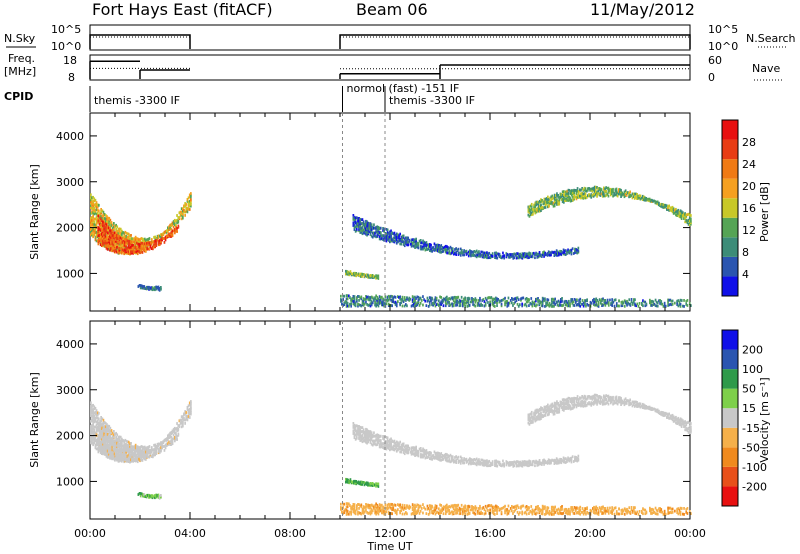  What do you see at coordinates (34, 212) in the screenshot?
I see `power-ylabel: Slant Range [km]` at bounding box center [34, 212].